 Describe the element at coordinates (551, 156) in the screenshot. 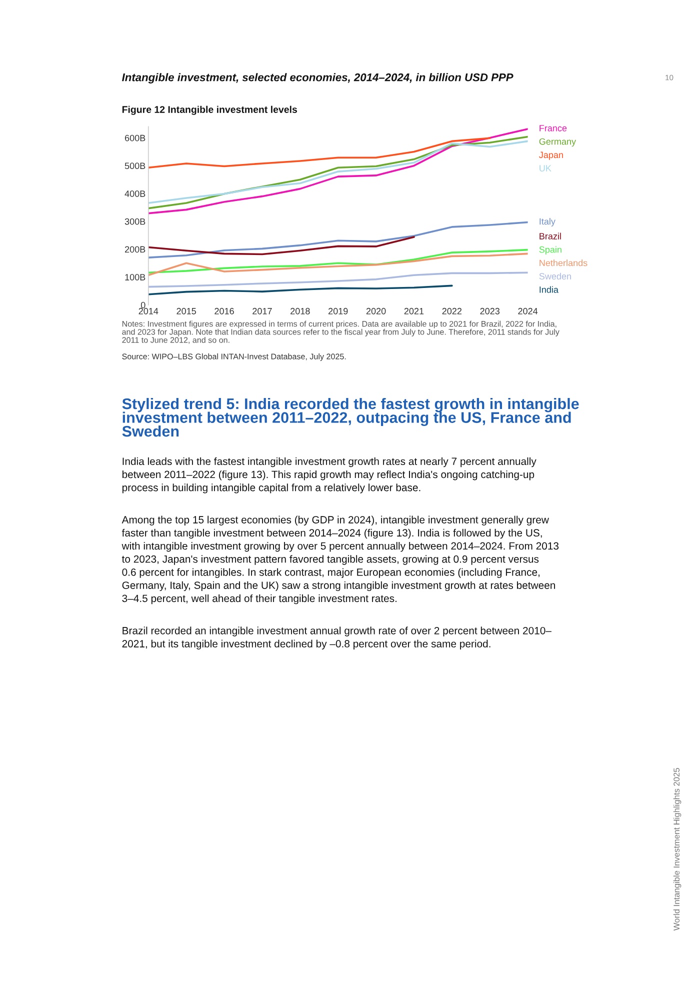

I see `text: Japan` at that location.